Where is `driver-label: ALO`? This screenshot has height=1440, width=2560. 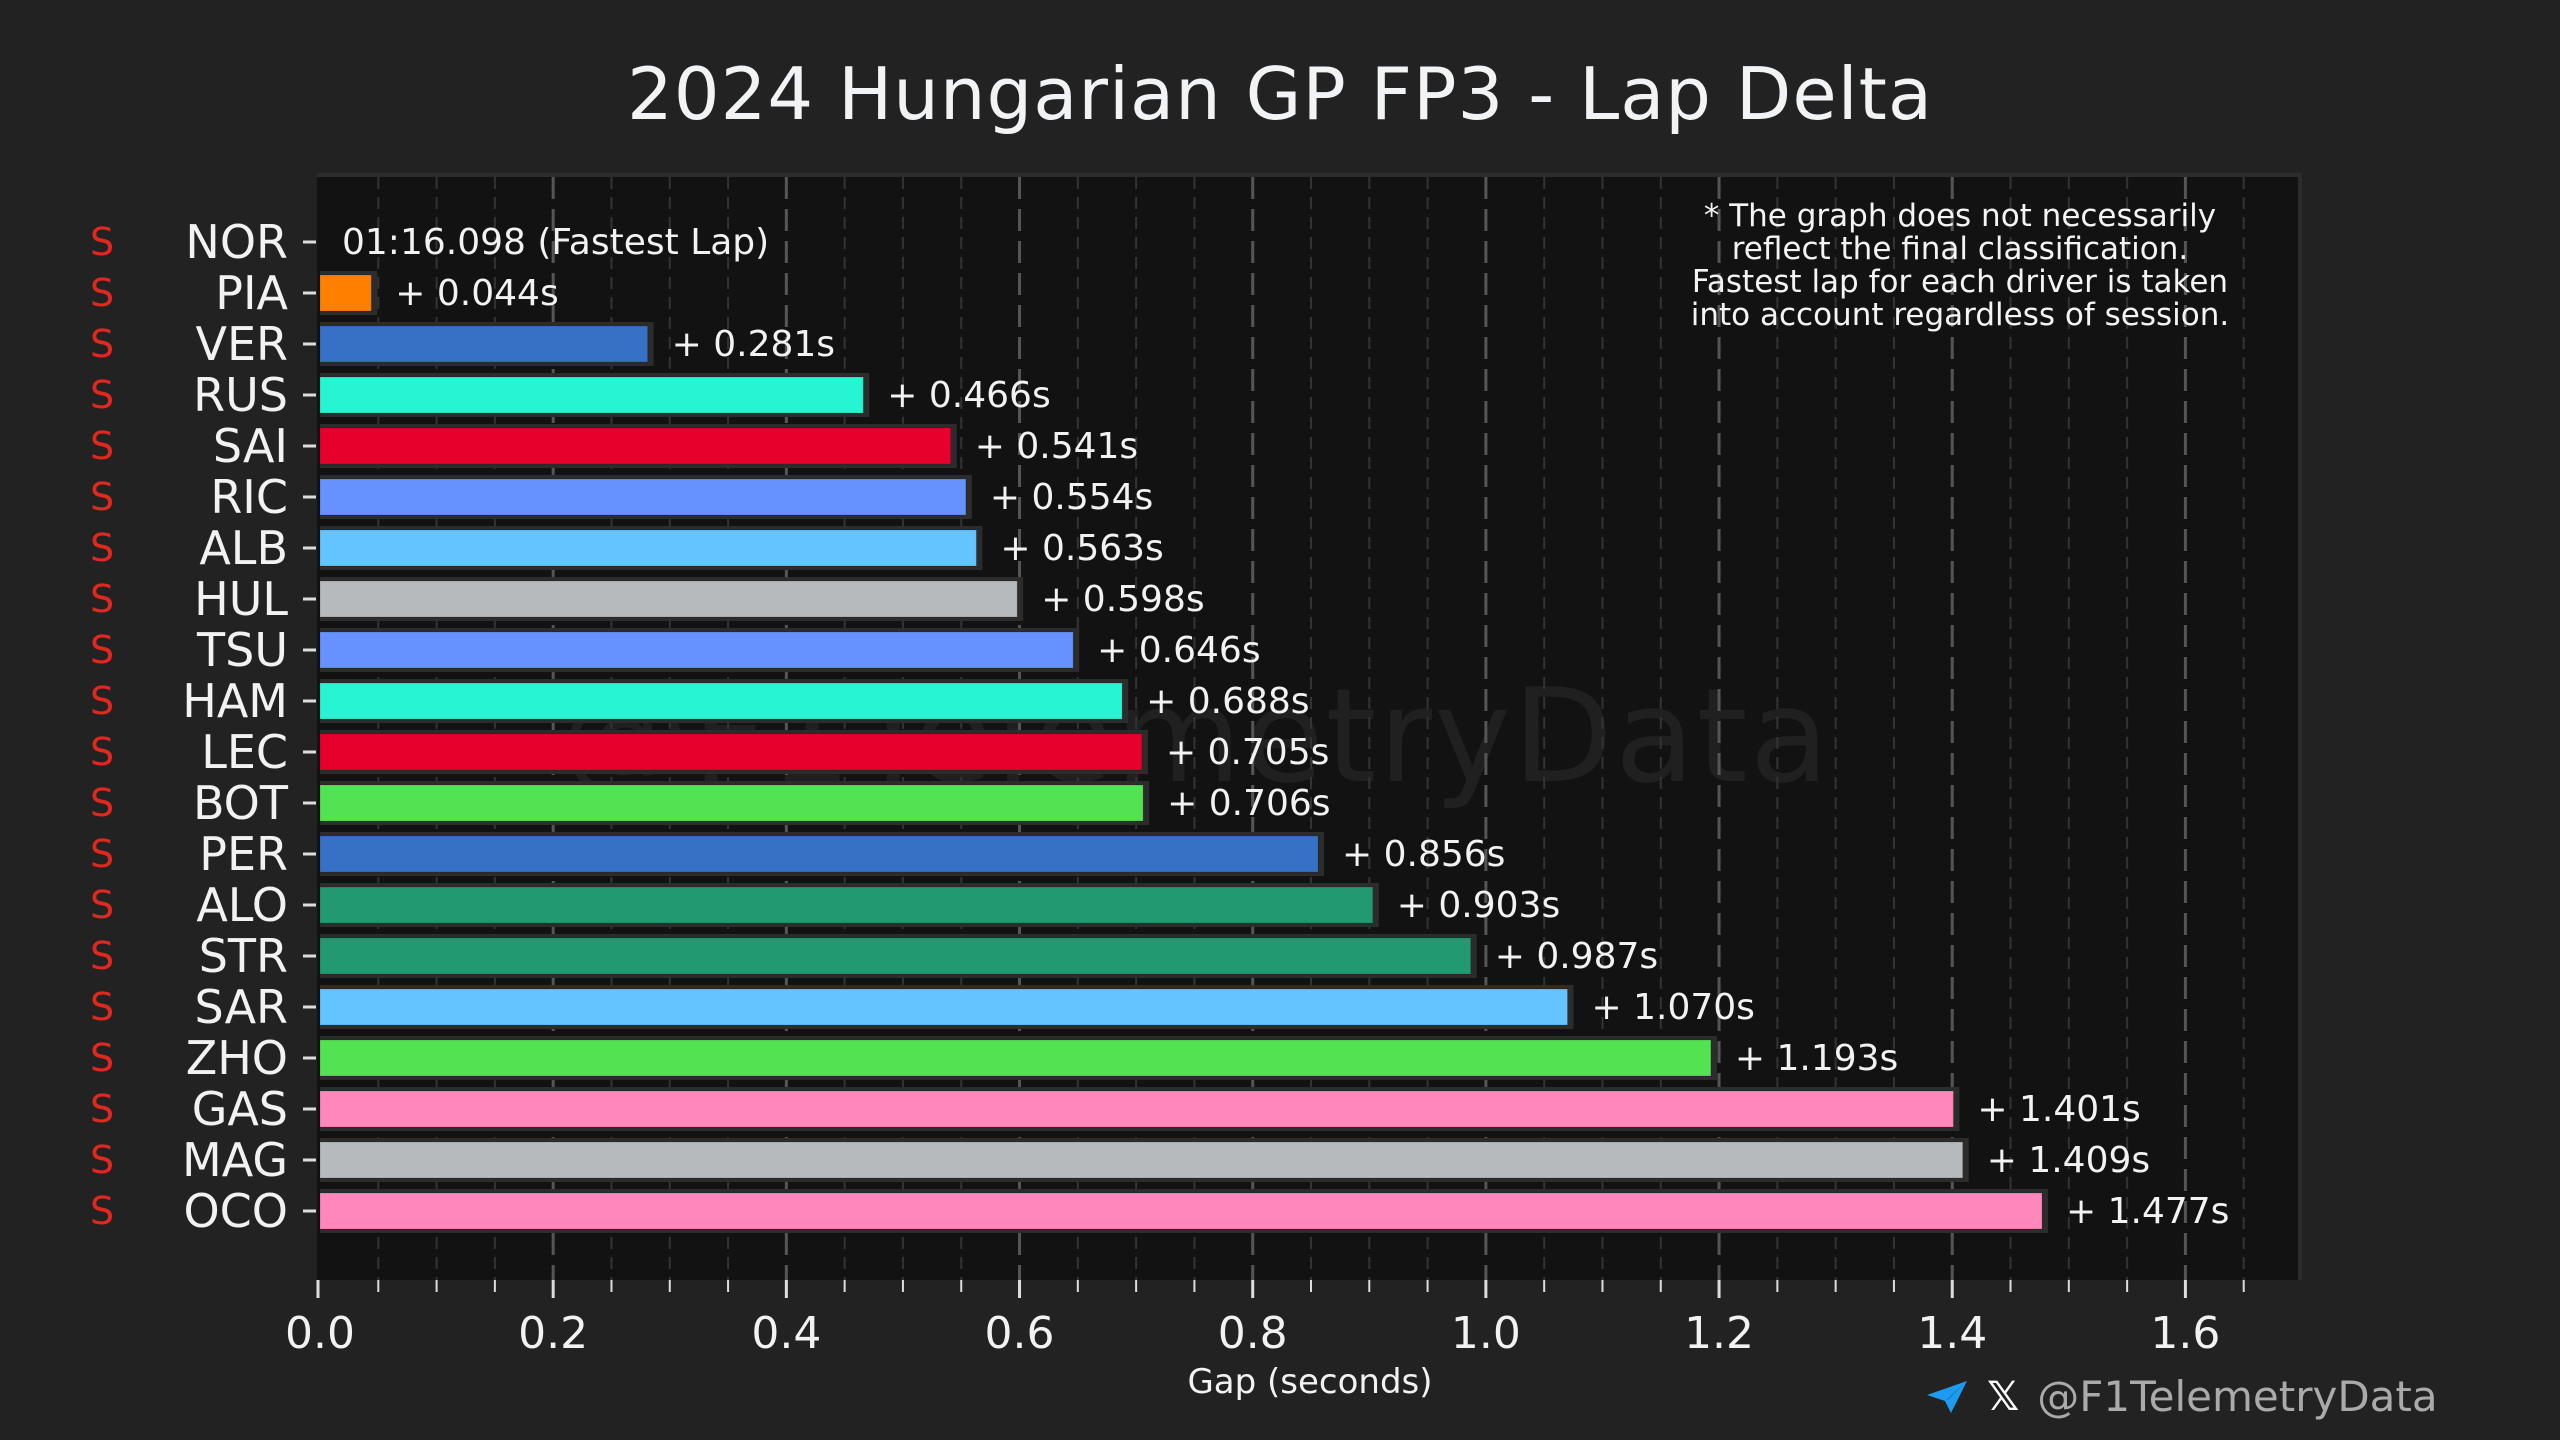 driver-label: ALO is located at coordinates (242, 905).